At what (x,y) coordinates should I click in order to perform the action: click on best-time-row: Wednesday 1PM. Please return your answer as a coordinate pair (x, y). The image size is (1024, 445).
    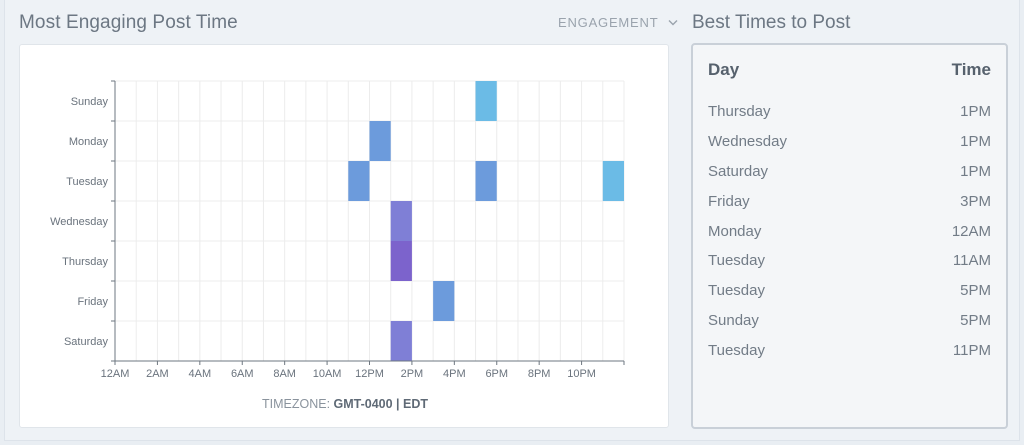
    Looking at the image, I should click on (849, 142).